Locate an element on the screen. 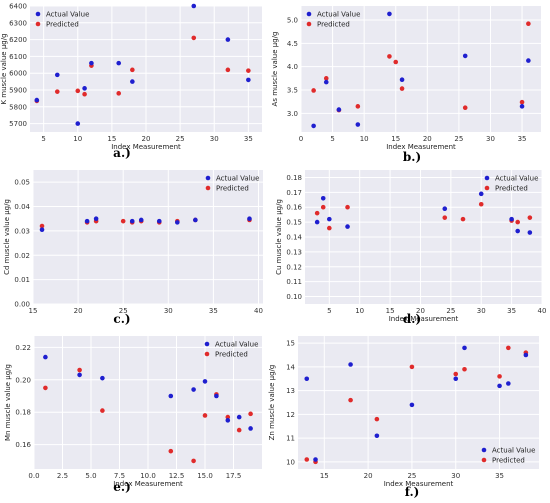  y-tick-label: 4.0 is located at coordinates (292, 67).